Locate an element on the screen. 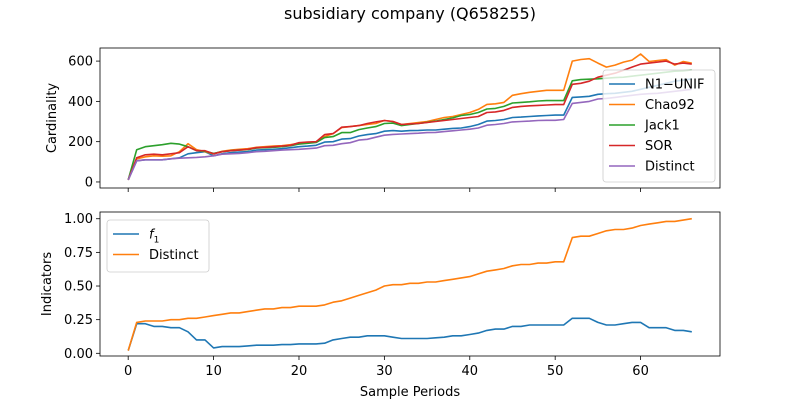  x-tick-label: 0 is located at coordinates (128, 371).